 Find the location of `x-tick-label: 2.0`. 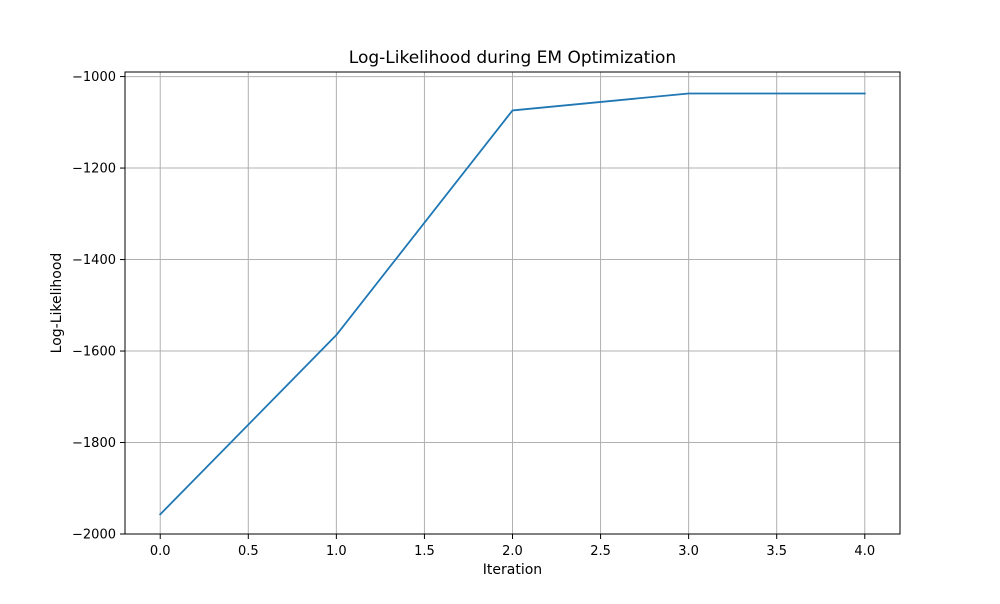

x-tick-label: 2.0 is located at coordinates (512, 551).